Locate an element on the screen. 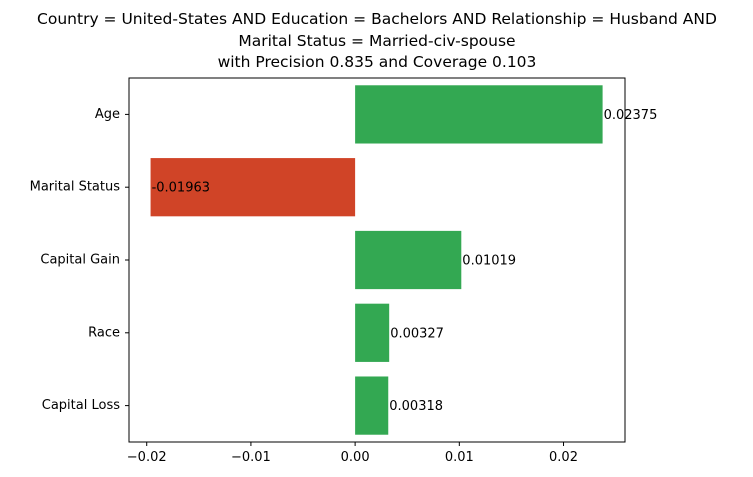 Image resolution: width=753 pixels, height=477 pixels. y-tick-label: Race is located at coordinates (104, 332).